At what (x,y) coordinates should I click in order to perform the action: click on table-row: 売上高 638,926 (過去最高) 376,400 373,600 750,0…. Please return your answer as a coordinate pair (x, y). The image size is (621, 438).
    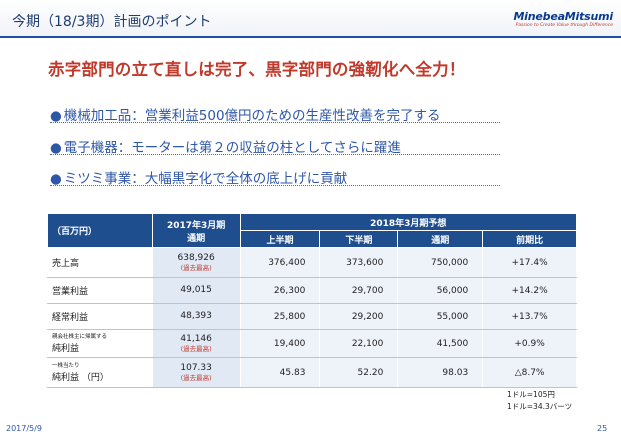
    Looking at the image, I should click on (312, 262).